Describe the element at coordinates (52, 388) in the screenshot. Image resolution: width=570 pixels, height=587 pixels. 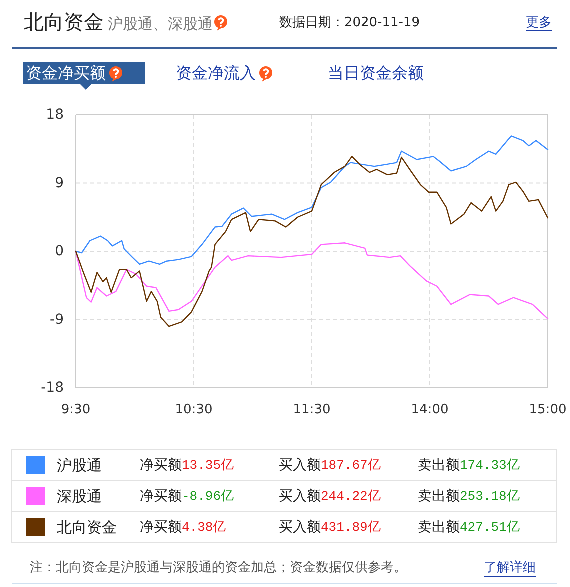
I see `y-tick-label: -18` at that location.